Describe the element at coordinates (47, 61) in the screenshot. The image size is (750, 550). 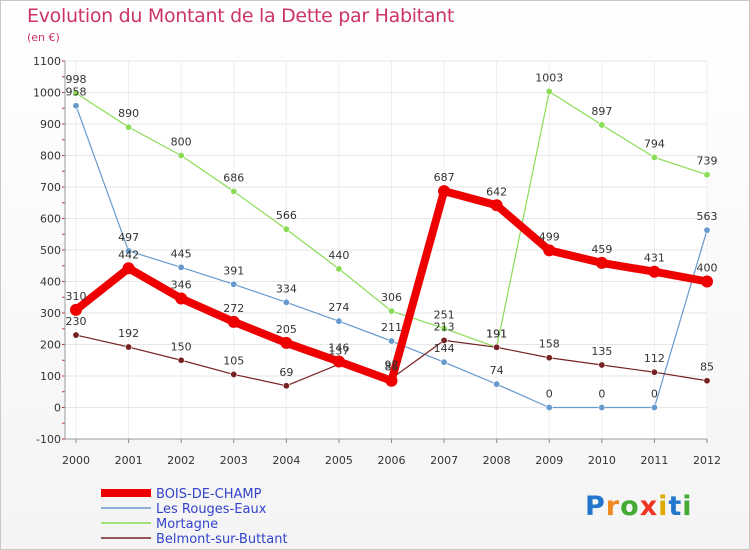
I see `y-tick-label: 1100` at that location.